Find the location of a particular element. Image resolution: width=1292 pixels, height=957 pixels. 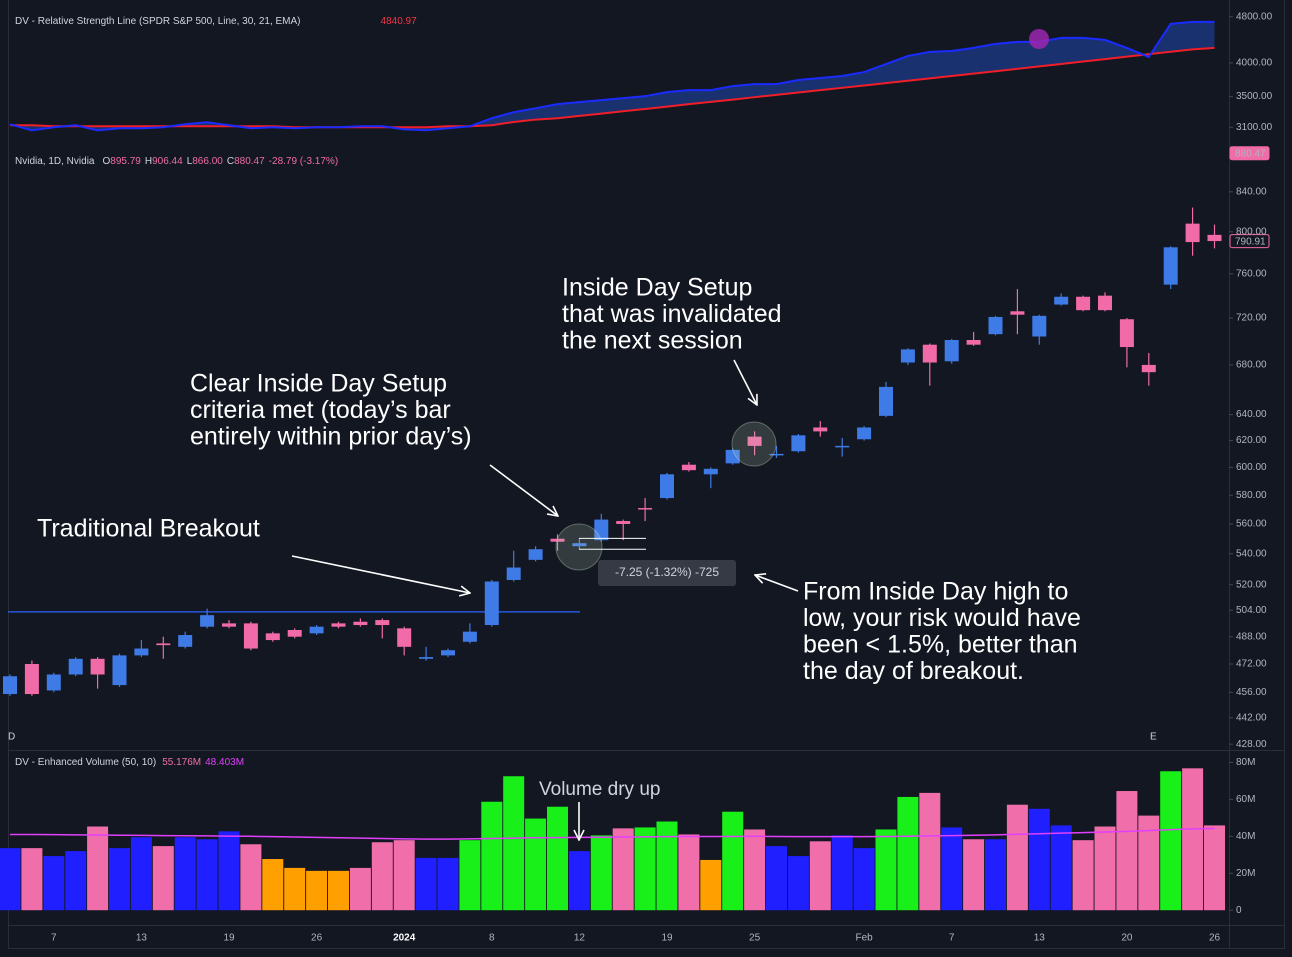

annotation: From Inside Day high to is located at coordinates (935, 592).